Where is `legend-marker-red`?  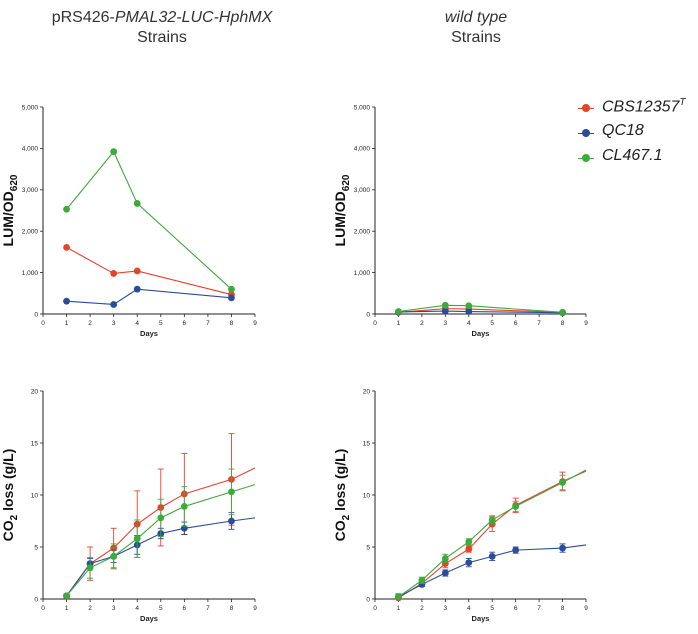
legend-marker-red is located at coordinates (586, 108).